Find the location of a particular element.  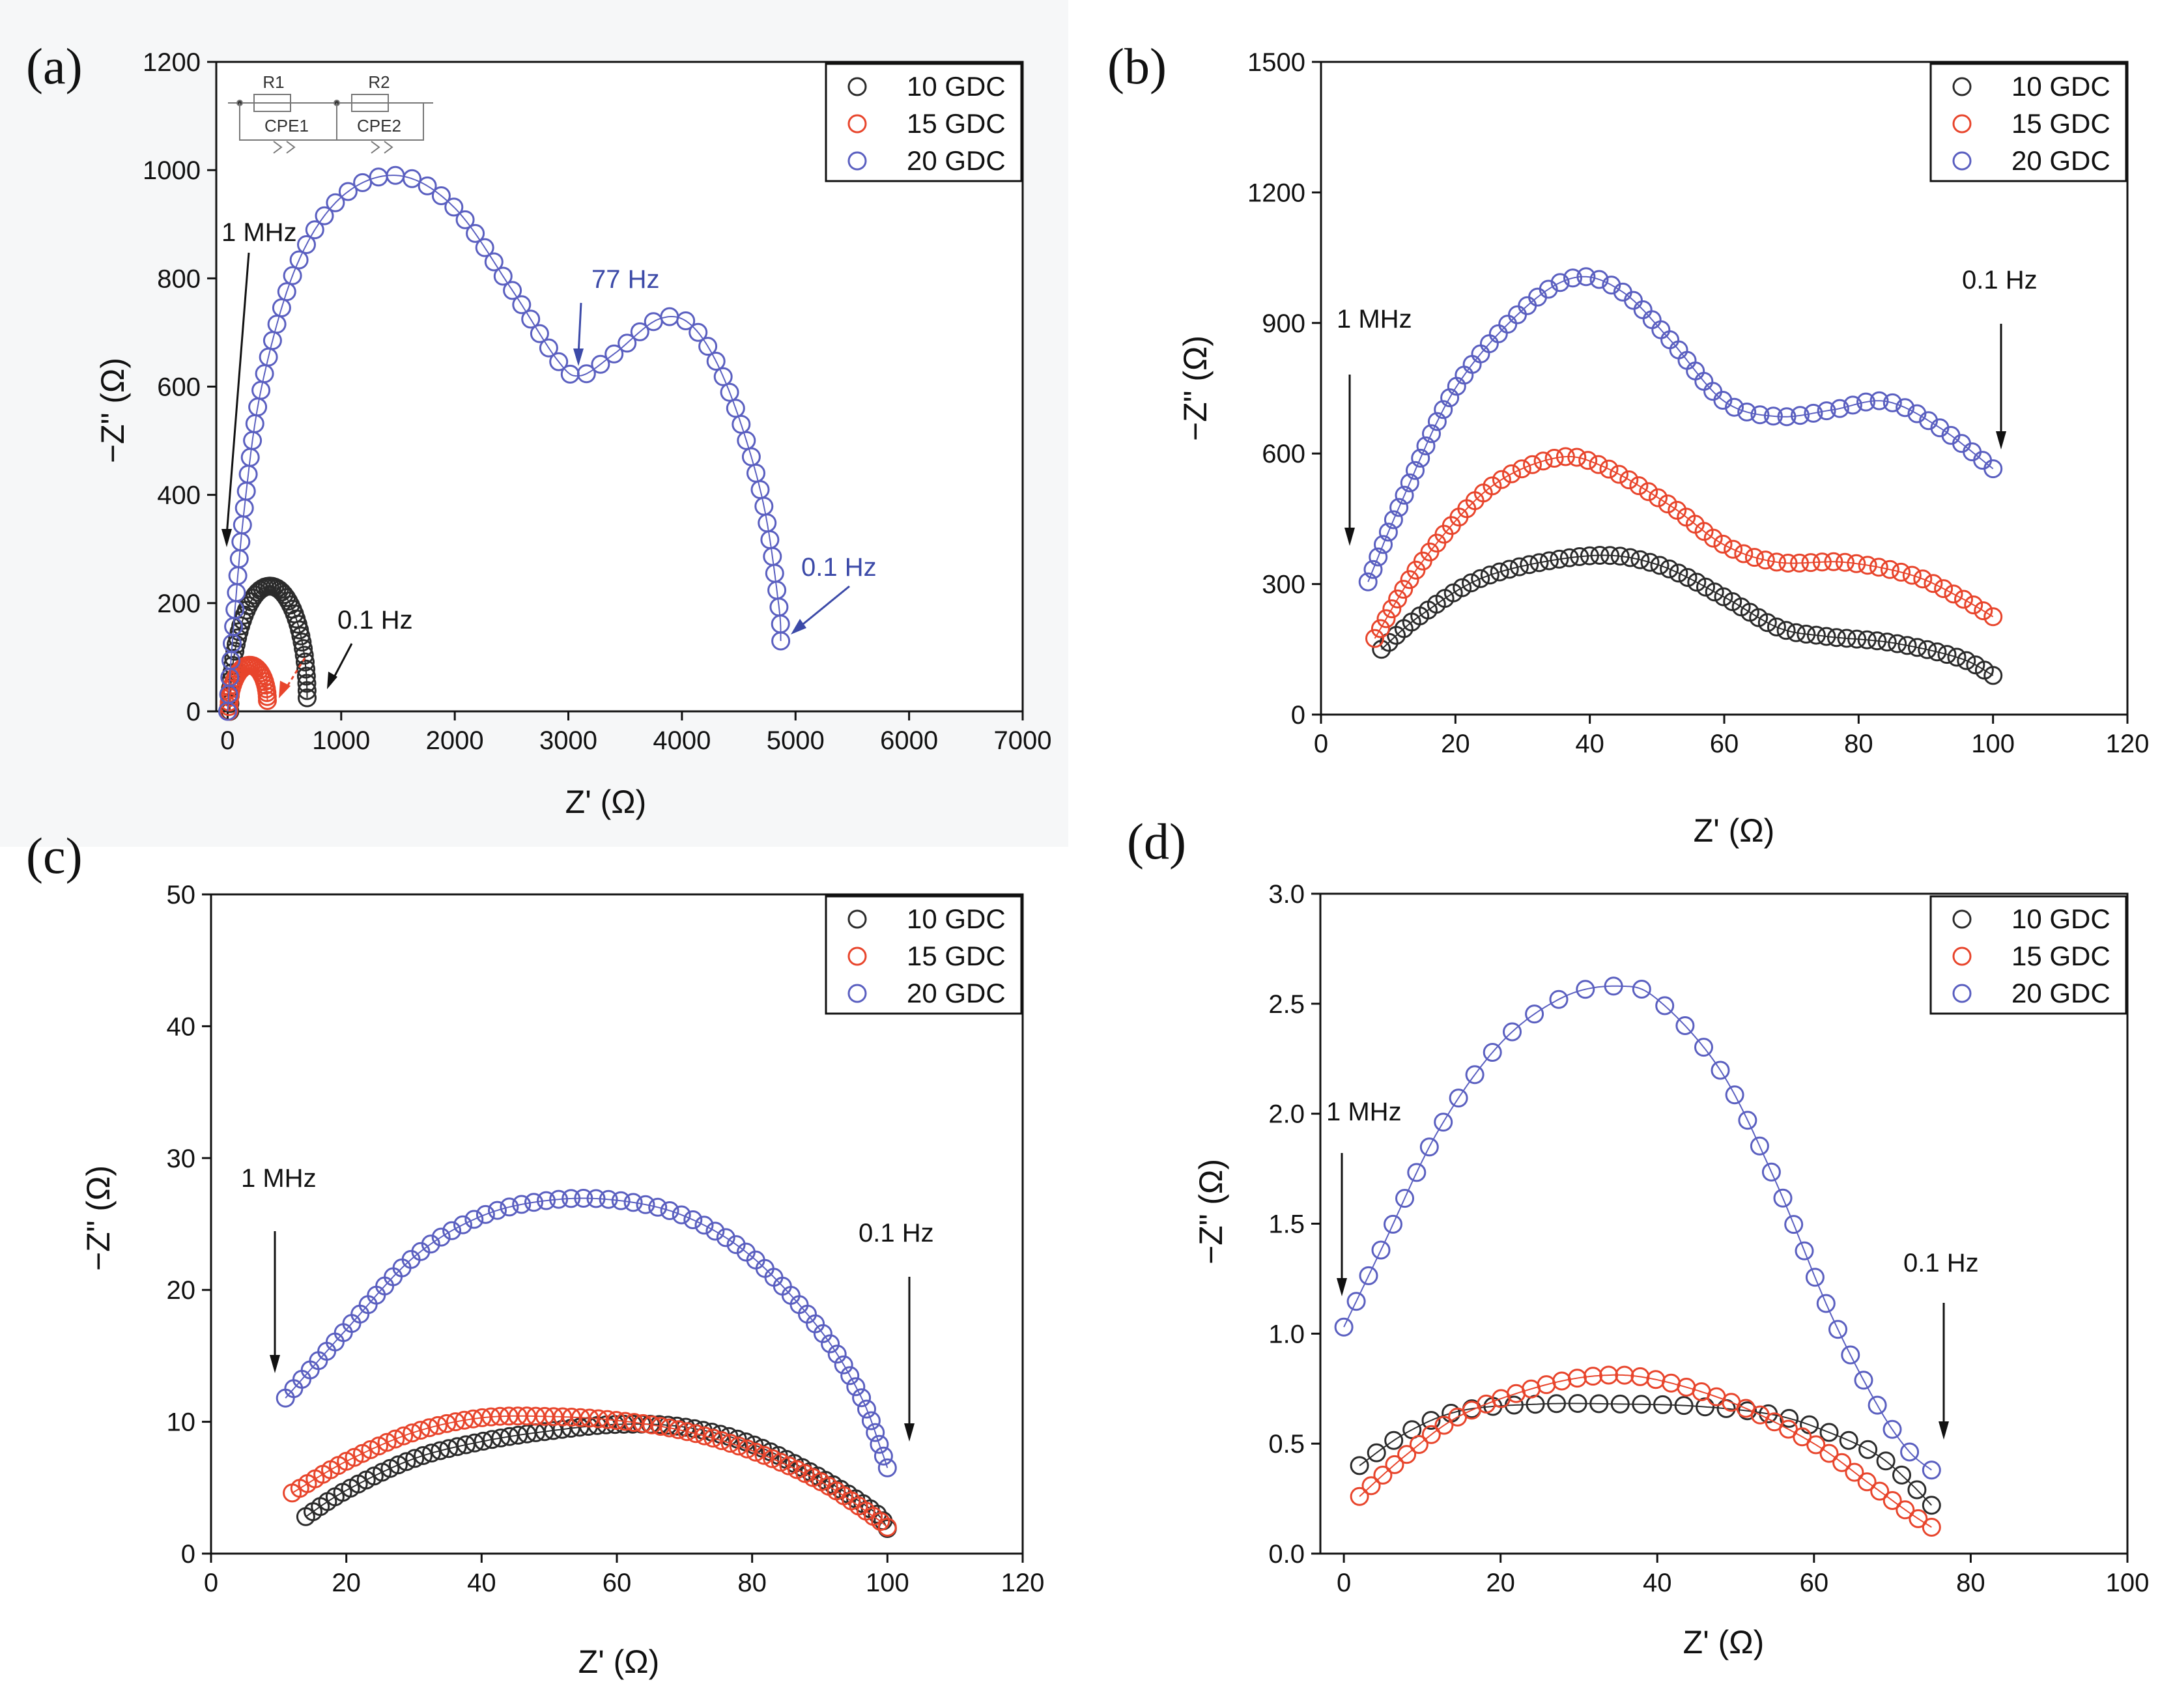

panel-a-fit-line-20-gdc is located at coordinates (504, 443).